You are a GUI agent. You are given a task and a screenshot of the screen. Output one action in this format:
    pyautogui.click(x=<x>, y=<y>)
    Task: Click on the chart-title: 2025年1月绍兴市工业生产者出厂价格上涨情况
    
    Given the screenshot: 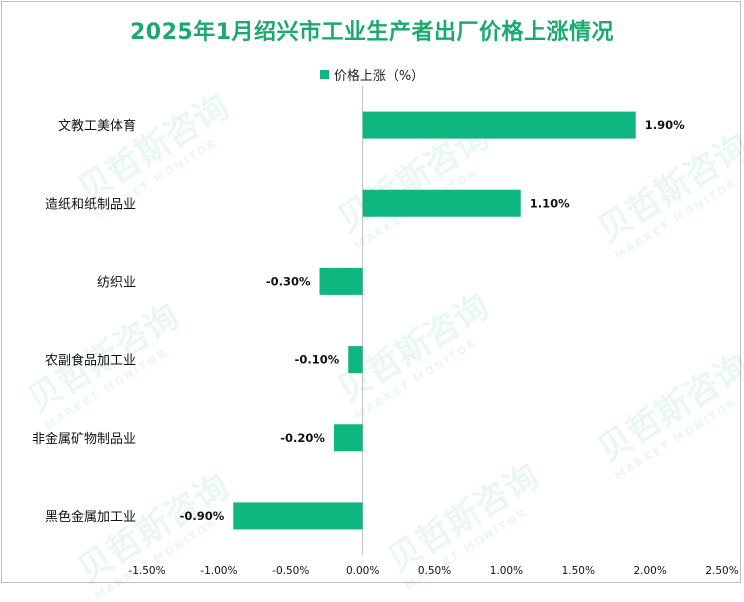 What is the action you would take?
    pyautogui.click(x=372, y=32)
    